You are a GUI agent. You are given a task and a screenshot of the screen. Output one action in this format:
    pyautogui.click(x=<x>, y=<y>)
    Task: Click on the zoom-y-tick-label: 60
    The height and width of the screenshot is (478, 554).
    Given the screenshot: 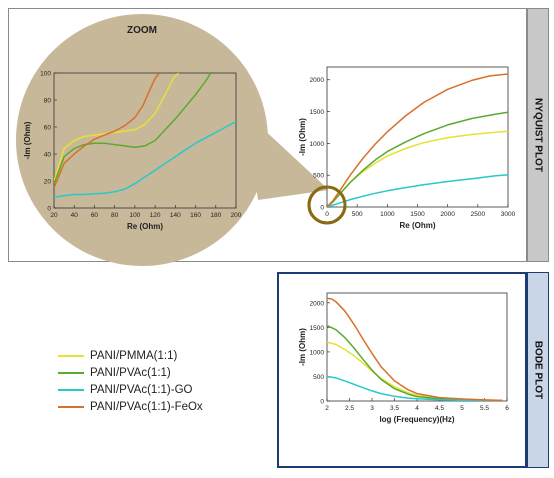 What is the action you would take?
    pyautogui.click(x=48, y=128)
    